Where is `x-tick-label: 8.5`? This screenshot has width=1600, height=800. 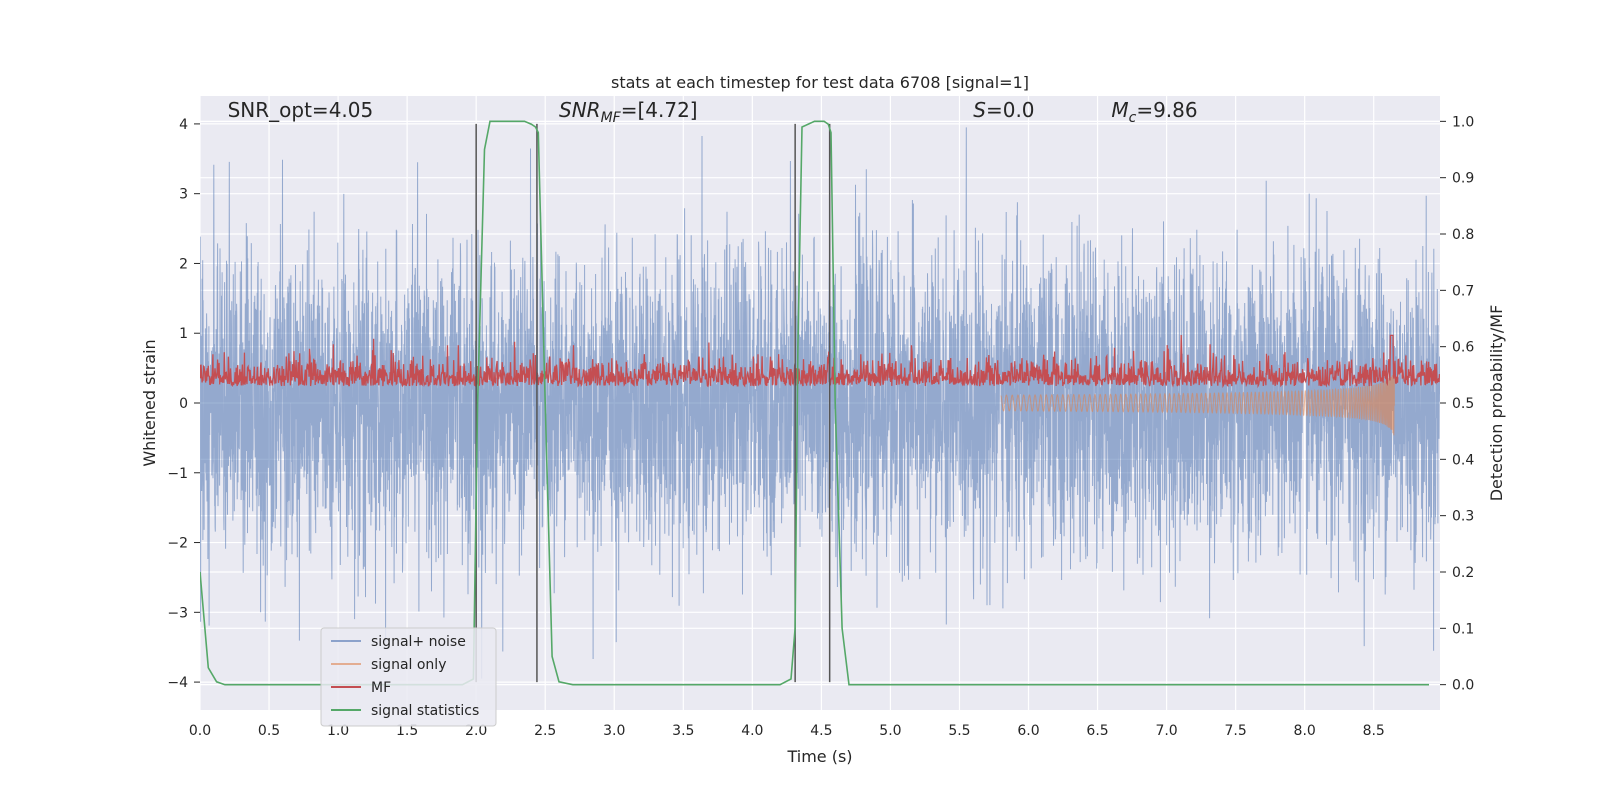
x-tick-label: 8.5 is located at coordinates (1374, 731).